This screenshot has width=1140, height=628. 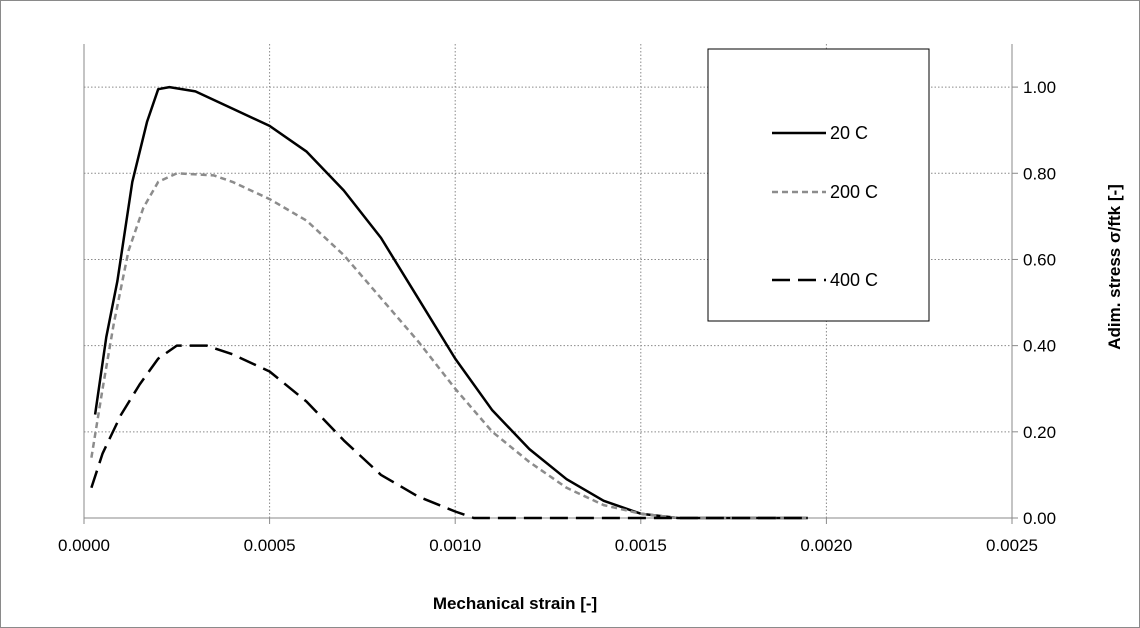 I want to click on x-tick-label: 0.0025, so click(x=1012, y=545).